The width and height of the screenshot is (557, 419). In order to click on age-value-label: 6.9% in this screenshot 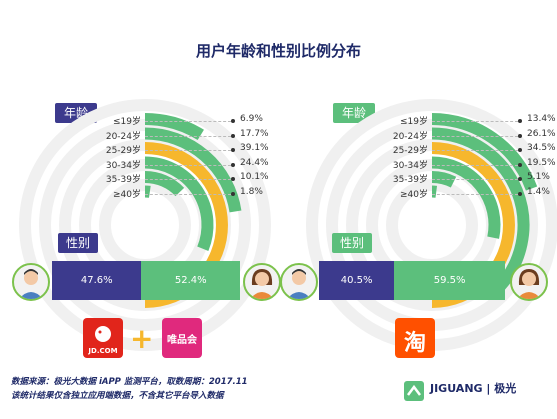, I will do `click(251, 119)`.